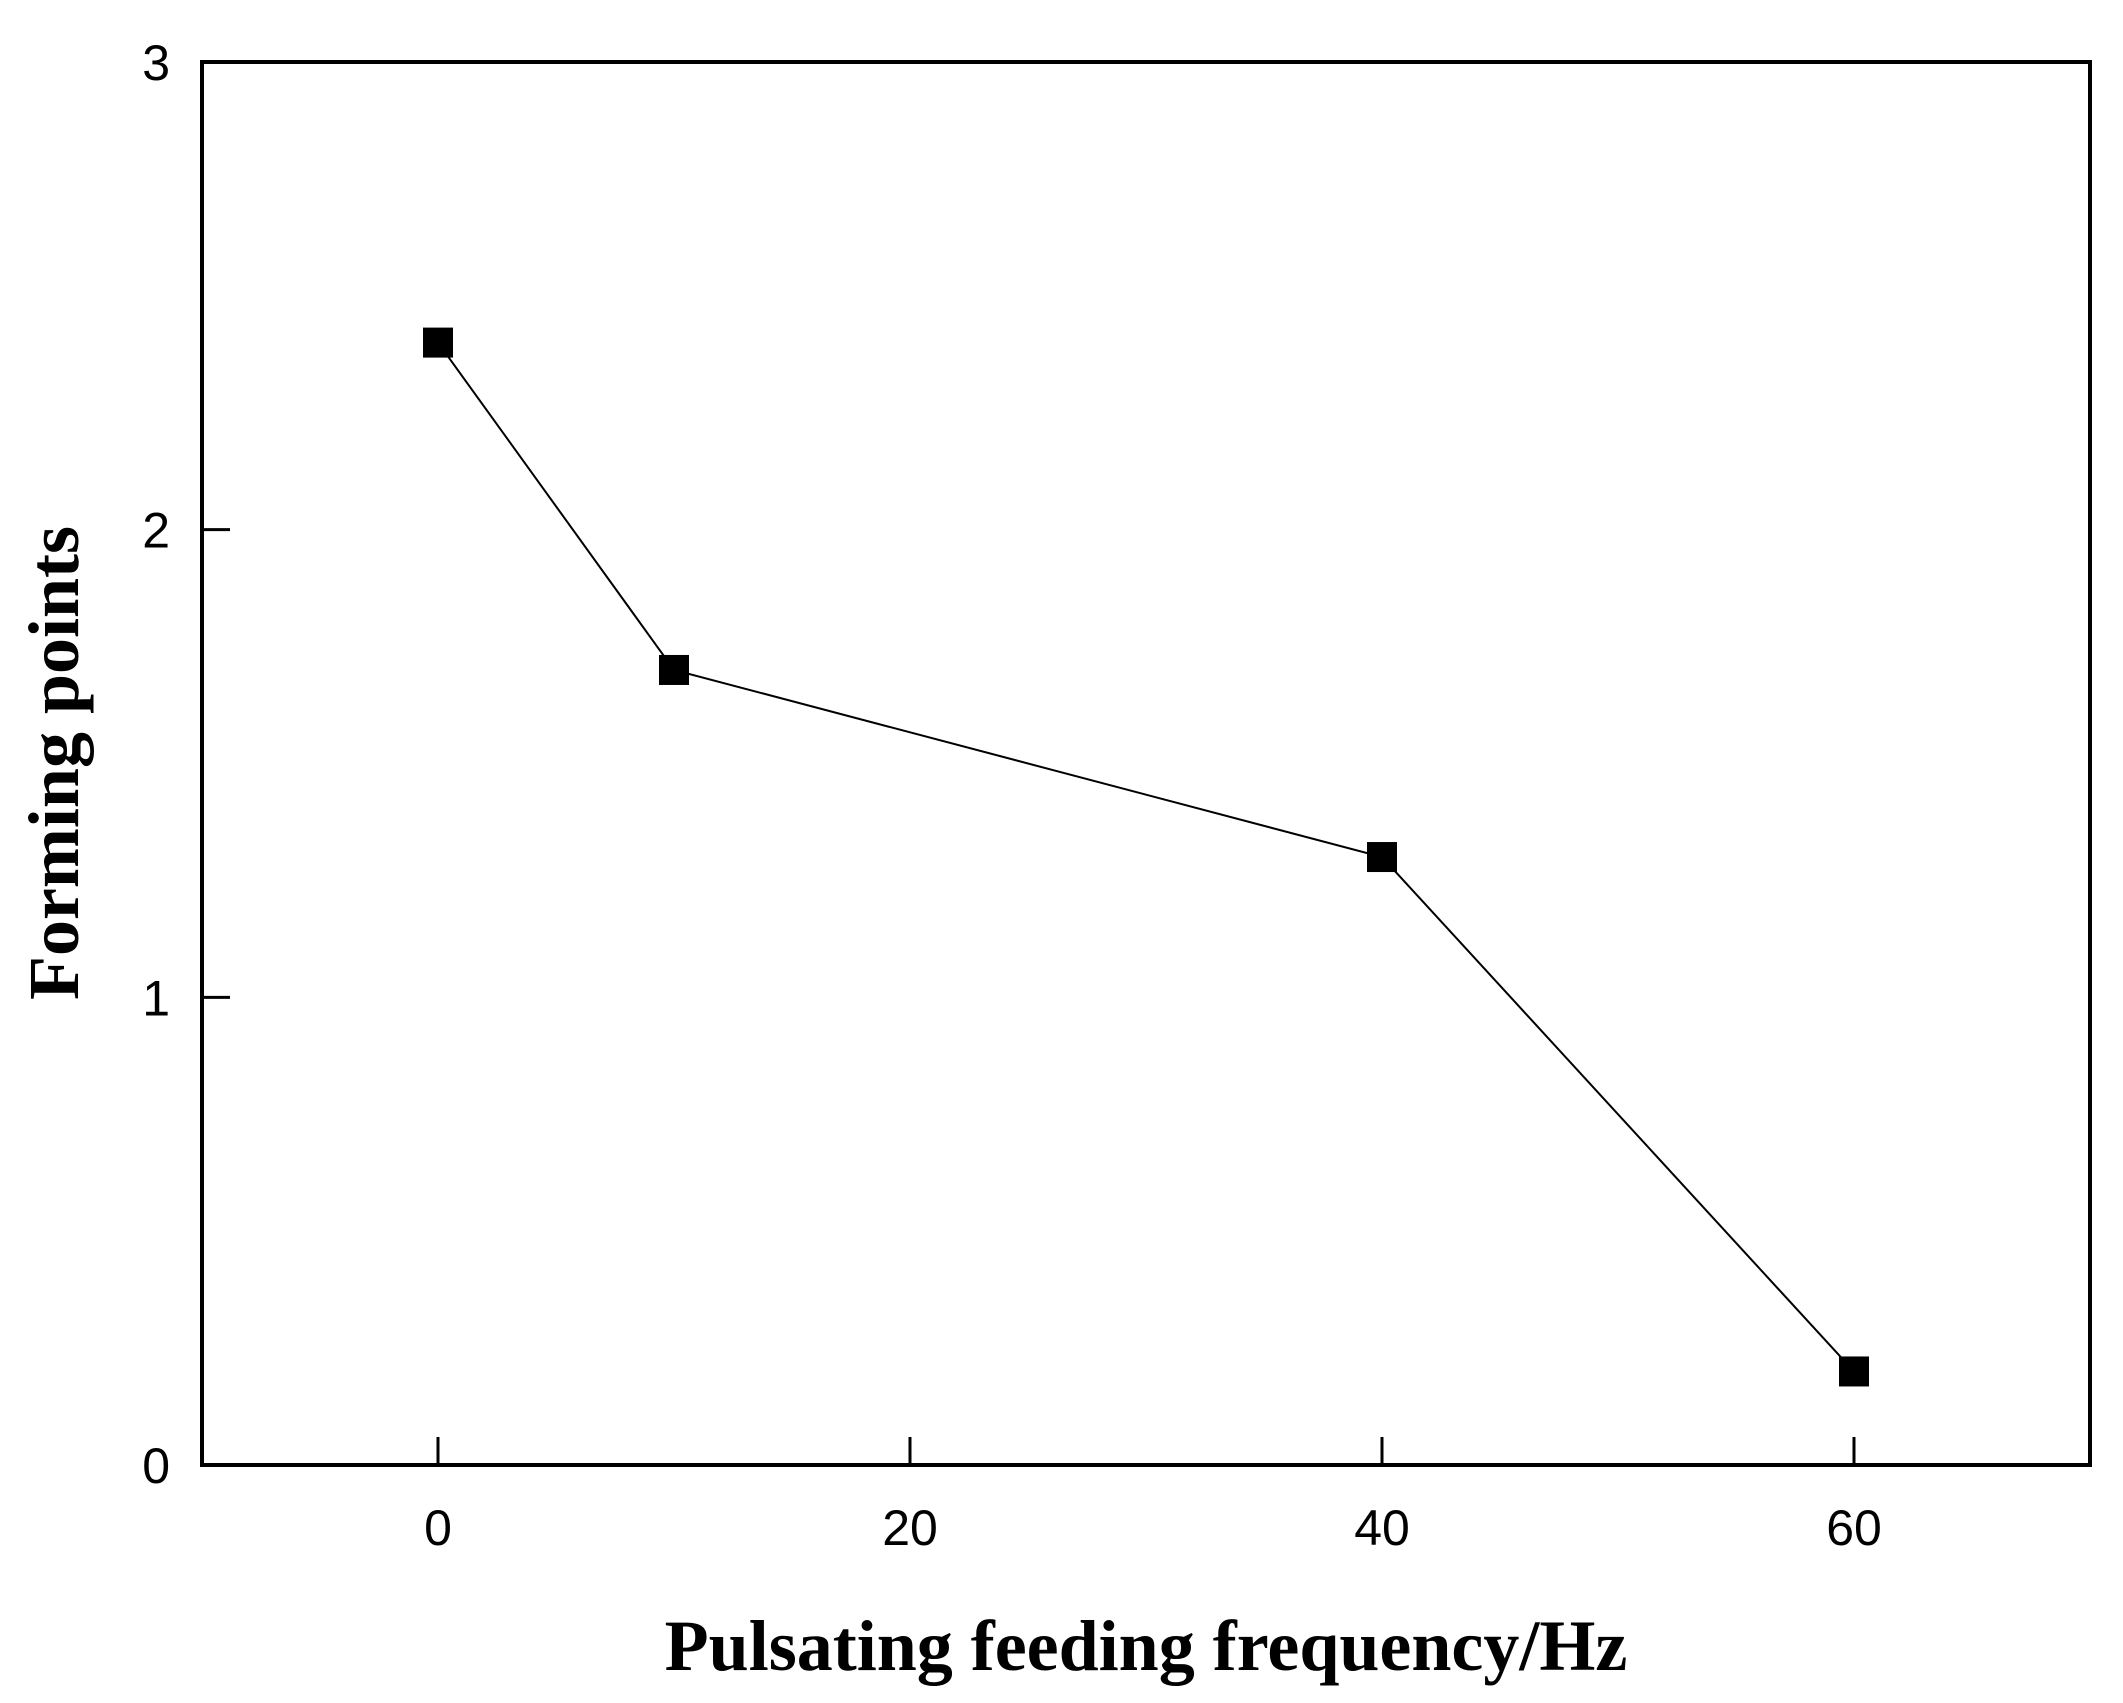 This screenshot has height=1703, width=2123. Describe the element at coordinates (54, 763) in the screenshot. I see `y-axis-title: Forming points` at that location.